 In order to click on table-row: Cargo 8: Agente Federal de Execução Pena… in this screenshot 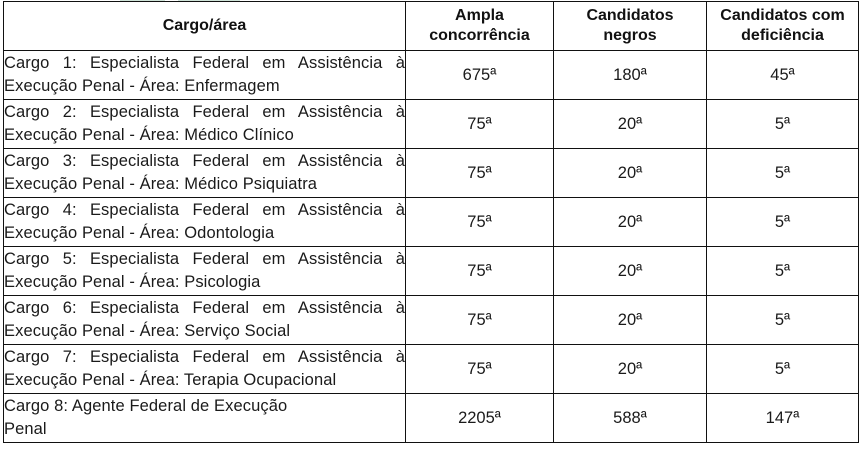, I will do `click(431, 418)`.